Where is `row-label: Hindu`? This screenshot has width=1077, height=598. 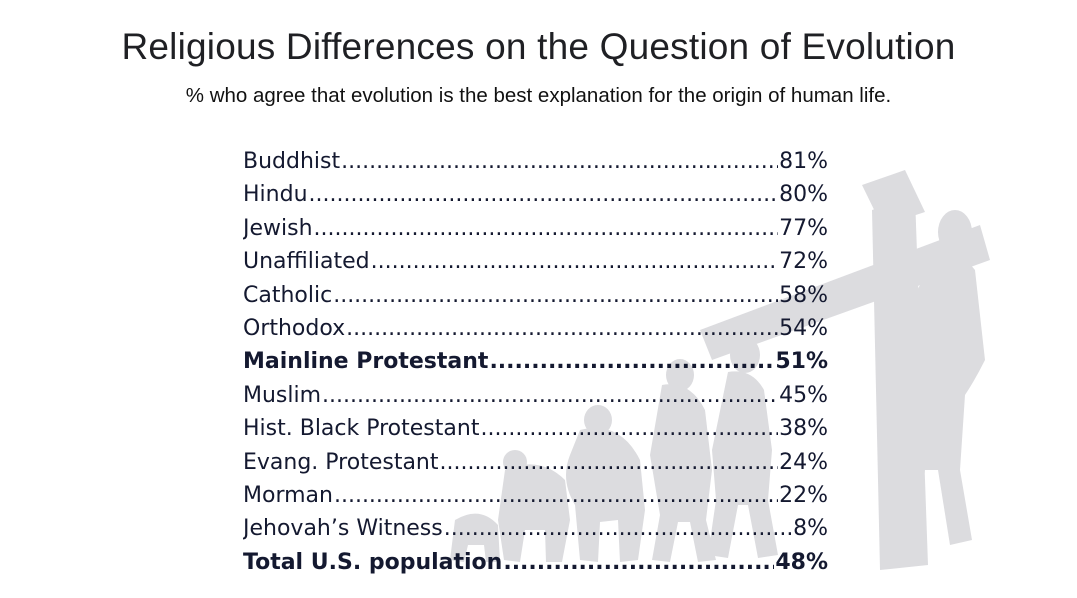
row-label: Hindu is located at coordinates (275, 195).